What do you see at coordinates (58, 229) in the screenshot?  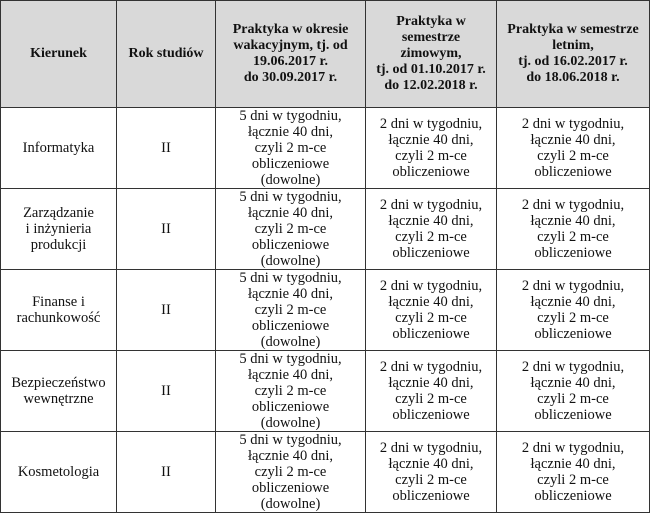 I see `cell-kierunek: Zarządzanie i inżynieria produkcji` at bounding box center [58, 229].